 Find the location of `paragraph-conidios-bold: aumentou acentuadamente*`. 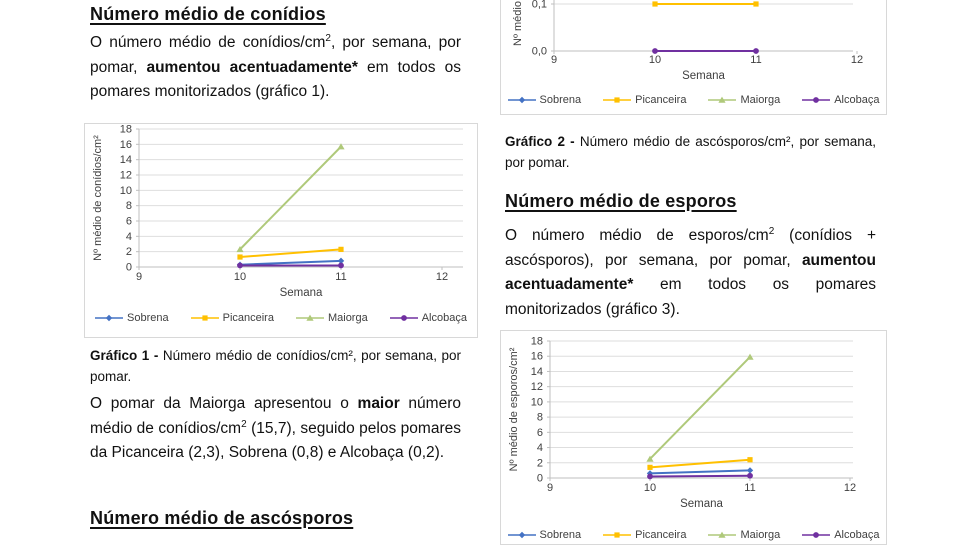

paragraph-conidios-bold: aumentou acentuadamente* is located at coordinates (252, 67).